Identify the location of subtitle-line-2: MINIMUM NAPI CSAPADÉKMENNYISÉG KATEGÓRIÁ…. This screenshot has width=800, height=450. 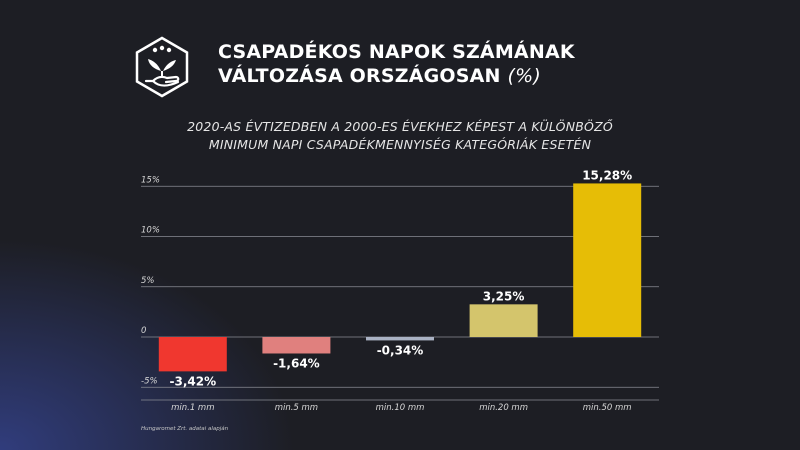
(400, 144).